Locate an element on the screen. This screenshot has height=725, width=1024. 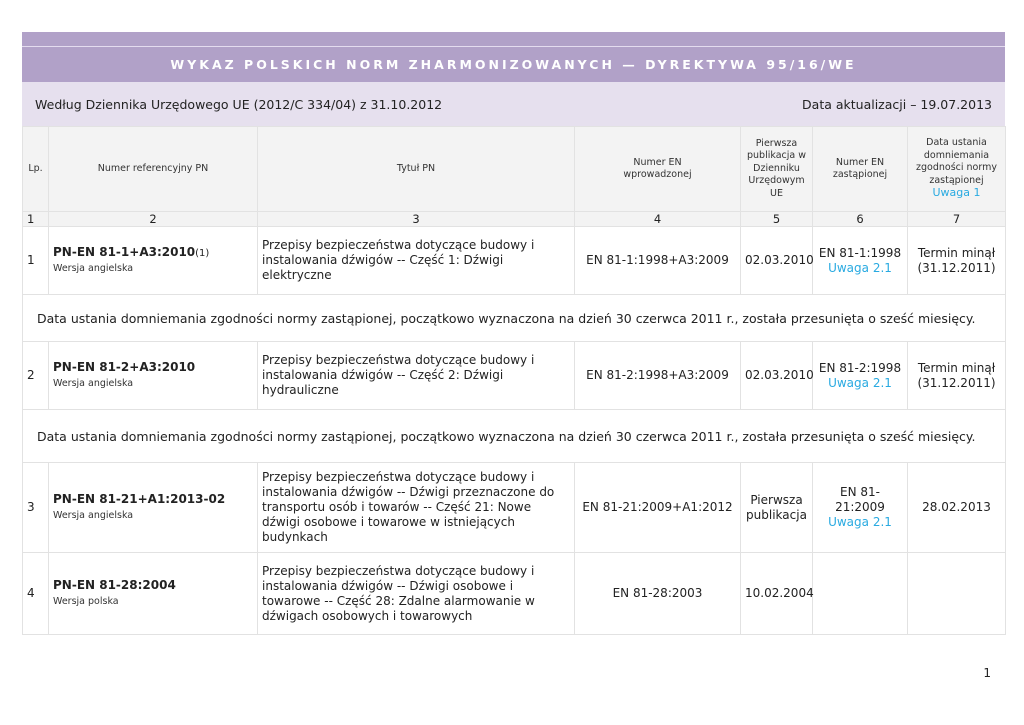
lp-cell: 2 is located at coordinates (35, 375).